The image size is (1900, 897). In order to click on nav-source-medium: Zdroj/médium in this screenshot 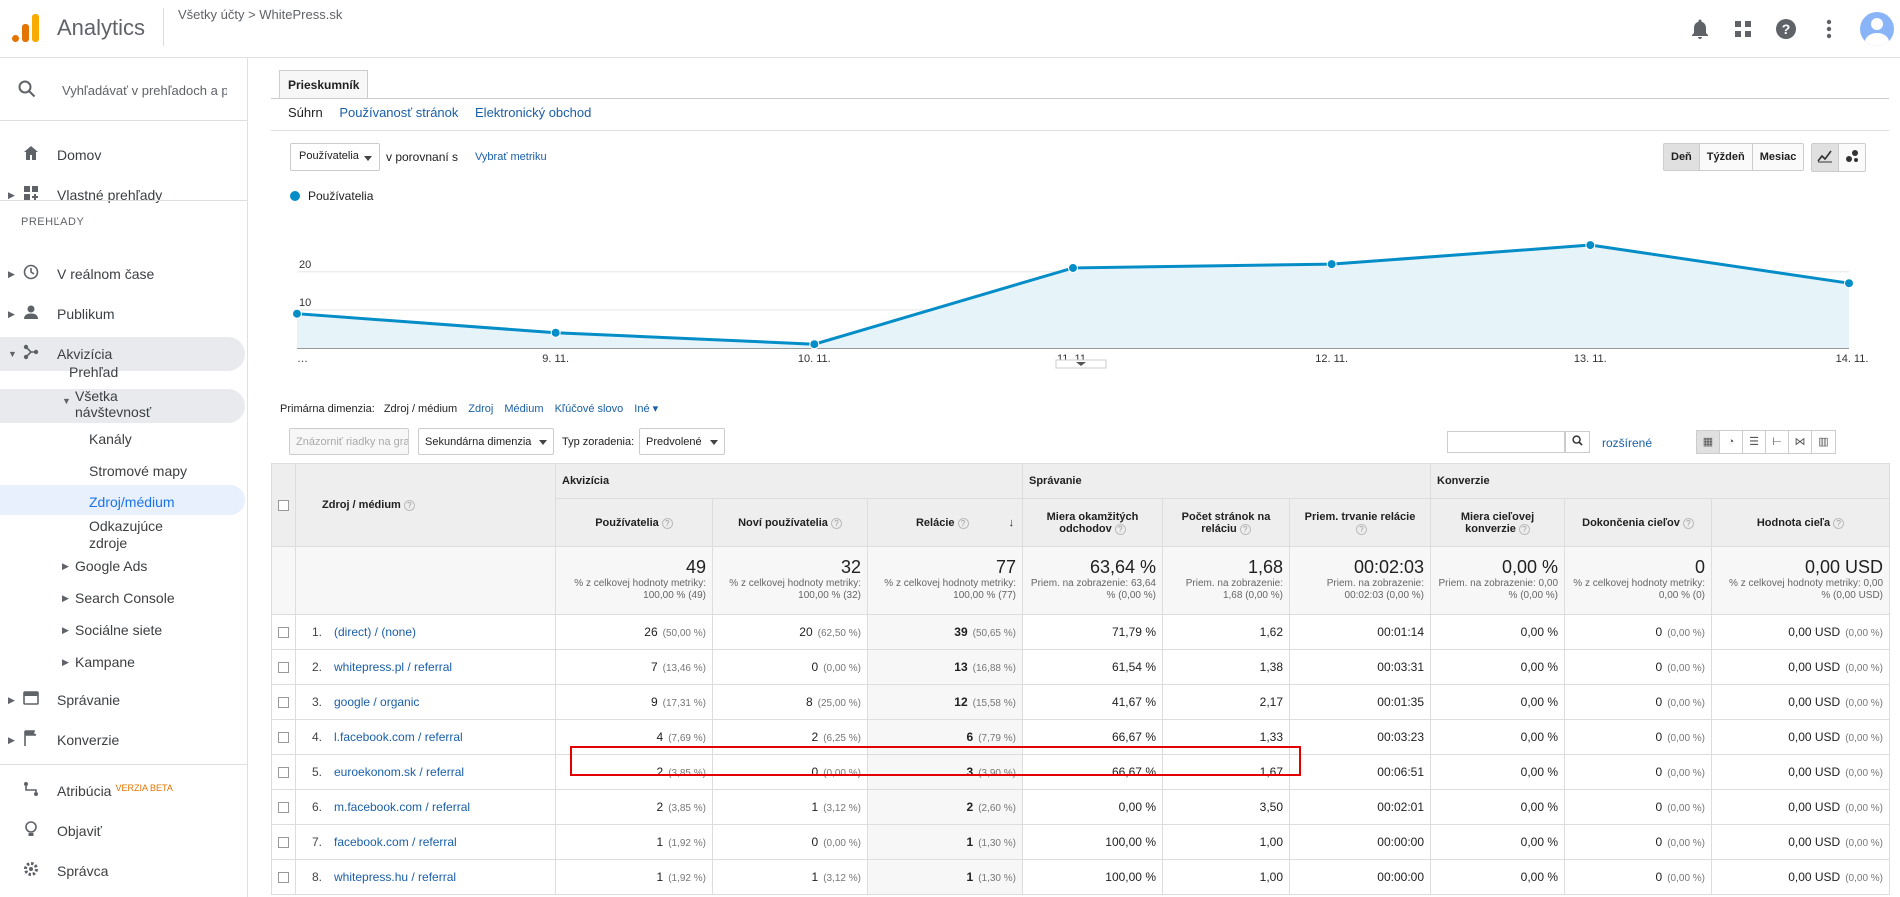, I will do `click(132, 502)`.